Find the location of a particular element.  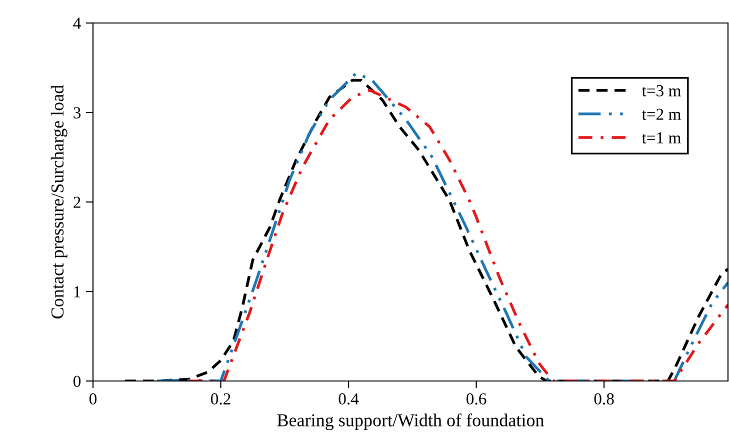

legend-label: t=3 m is located at coordinates (661, 90).